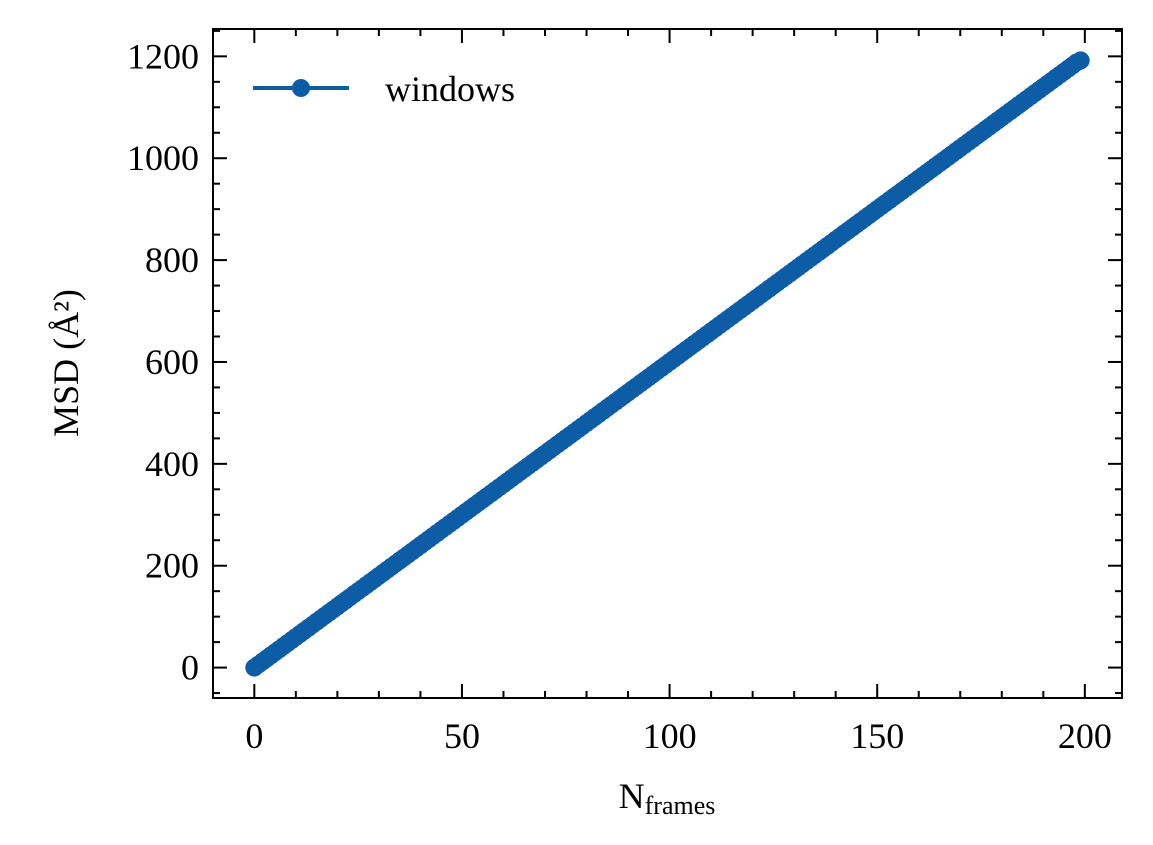 The height and width of the screenshot is (845, 1153). I want to click on legend-label: windows, so click(450, 89).